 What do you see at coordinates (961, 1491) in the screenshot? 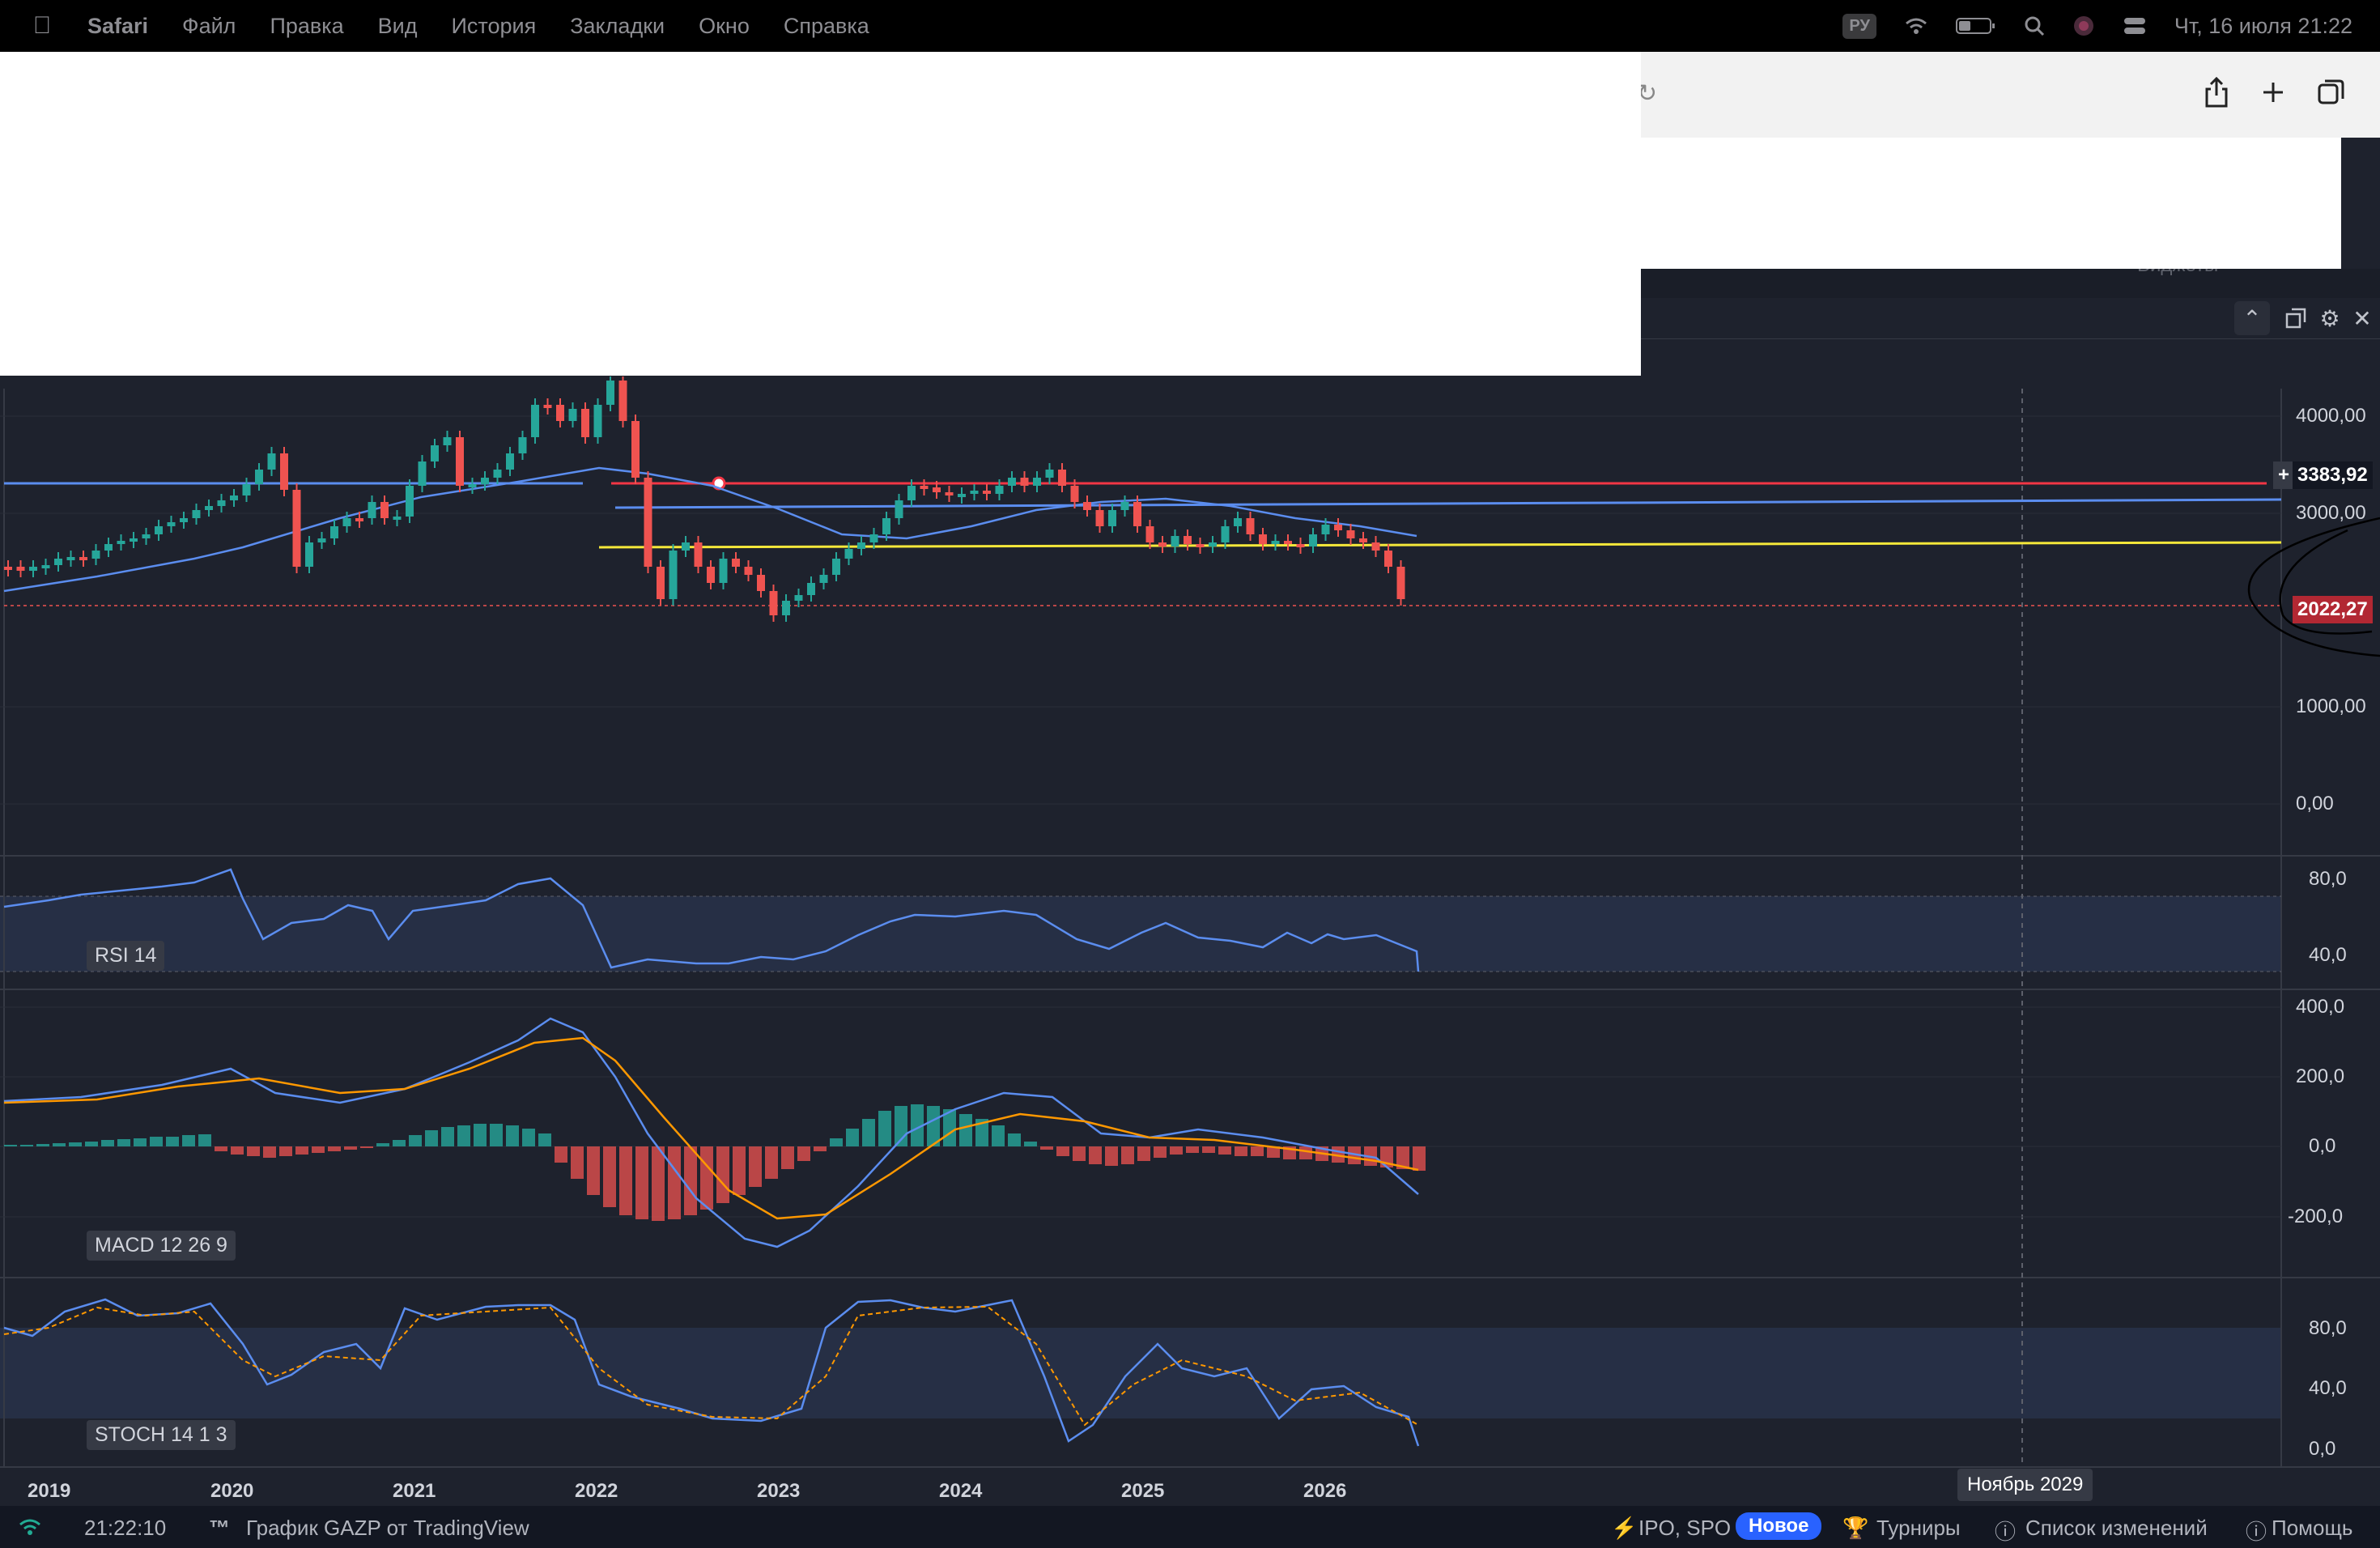
I see `year-label: 2024` at bounding box center [961, 1491].